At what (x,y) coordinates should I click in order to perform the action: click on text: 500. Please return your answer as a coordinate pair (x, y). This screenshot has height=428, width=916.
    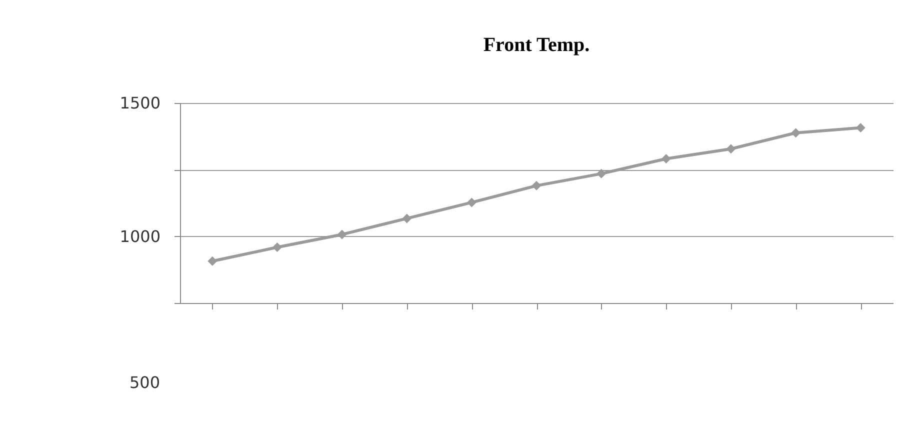
    Looking at the image, I should click on (144, 382).